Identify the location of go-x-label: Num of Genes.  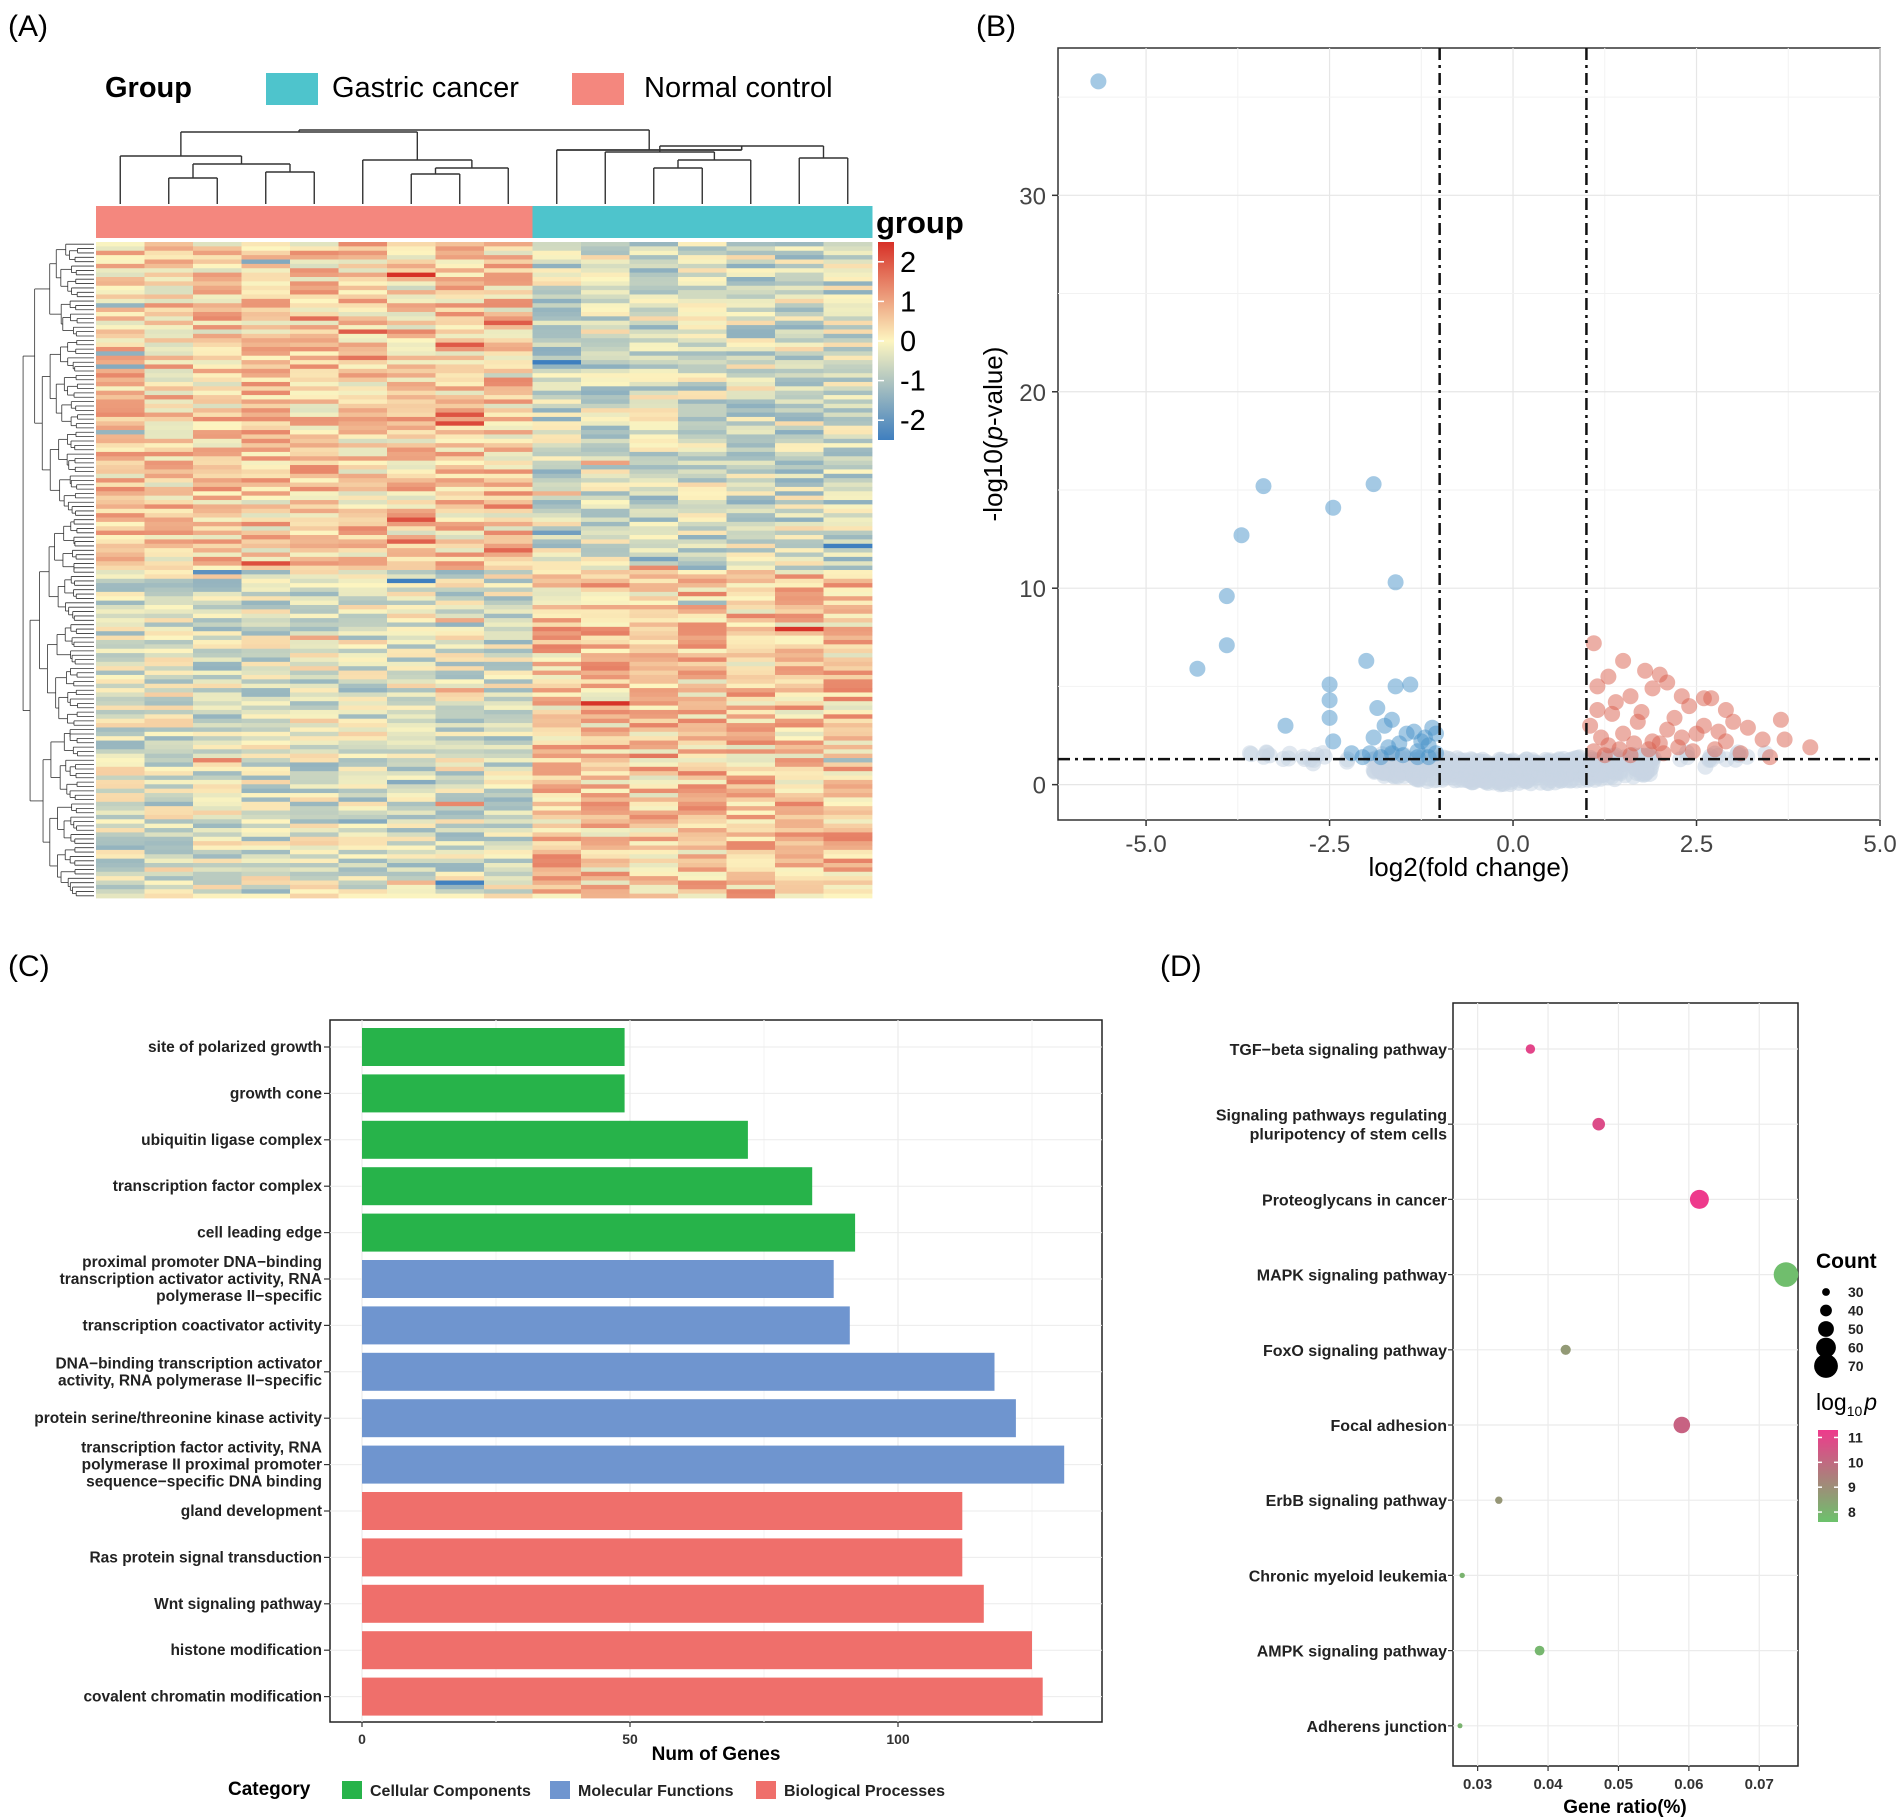
(716, 1754).